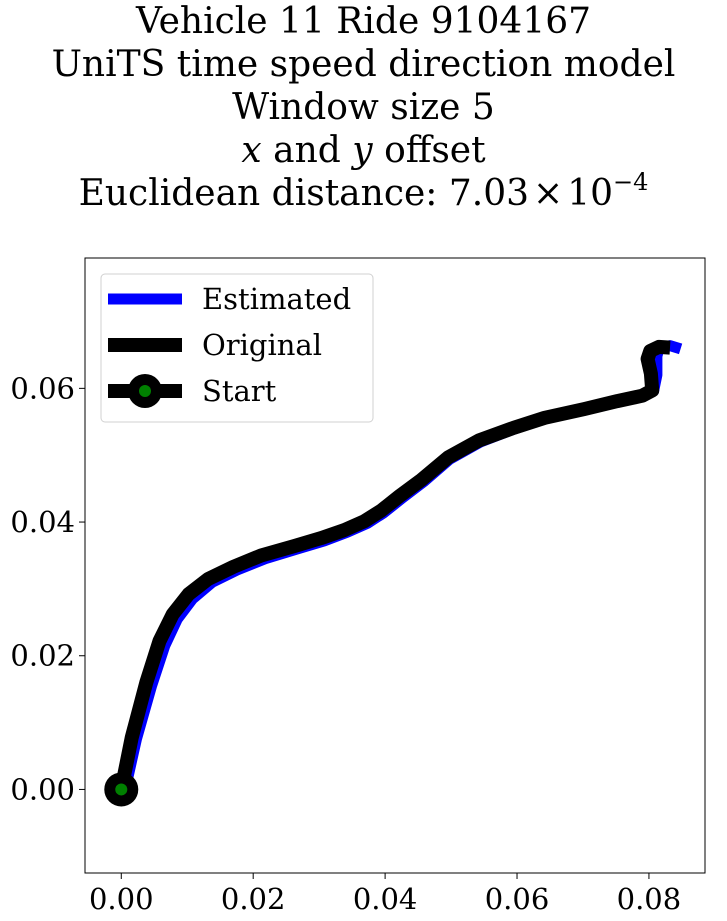 The image size is (727, 921). I want to click on title-distance-mantissa: 7.03, so click(489, 193).